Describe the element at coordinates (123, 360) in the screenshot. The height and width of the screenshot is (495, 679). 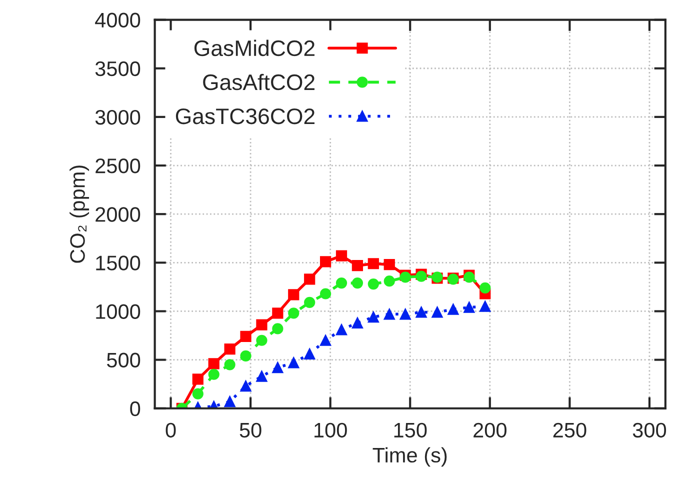
I see `y-tick-label: 500` at that location.